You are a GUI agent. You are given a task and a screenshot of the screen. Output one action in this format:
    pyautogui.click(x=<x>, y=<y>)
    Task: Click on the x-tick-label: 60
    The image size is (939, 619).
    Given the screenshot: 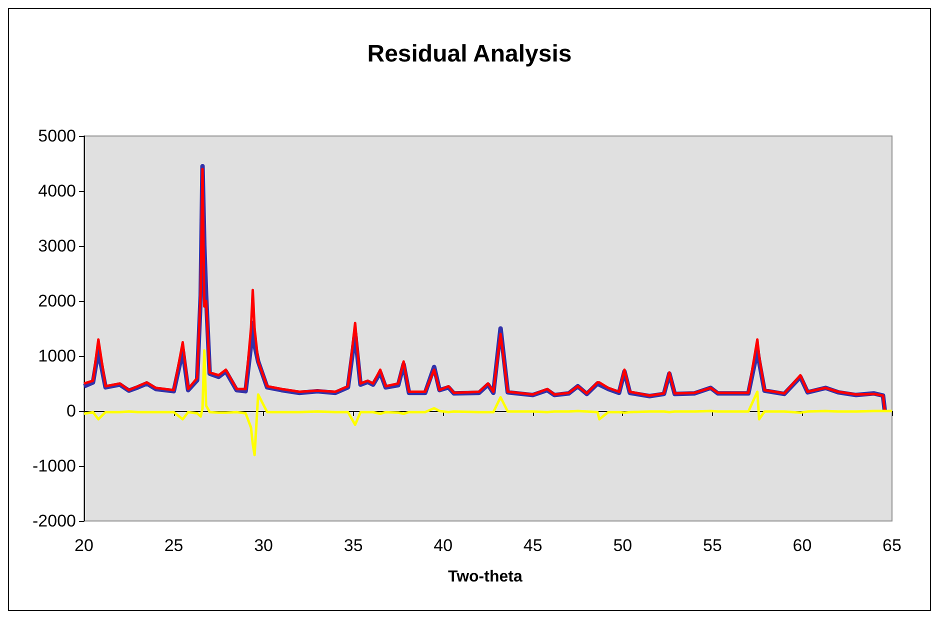 What is the action you would take?
    pyautogui.click(x=802, y=545)
    